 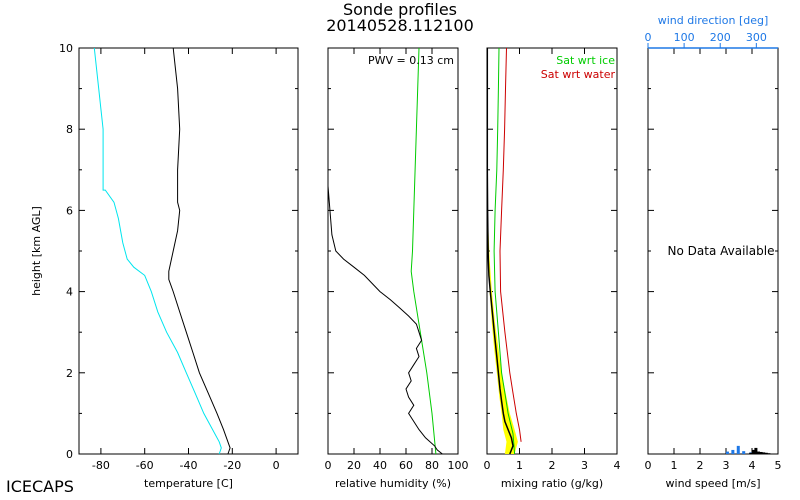 I want to click on x-axis-label: mixing ratio (g/kg), so click(x=552, y=483).